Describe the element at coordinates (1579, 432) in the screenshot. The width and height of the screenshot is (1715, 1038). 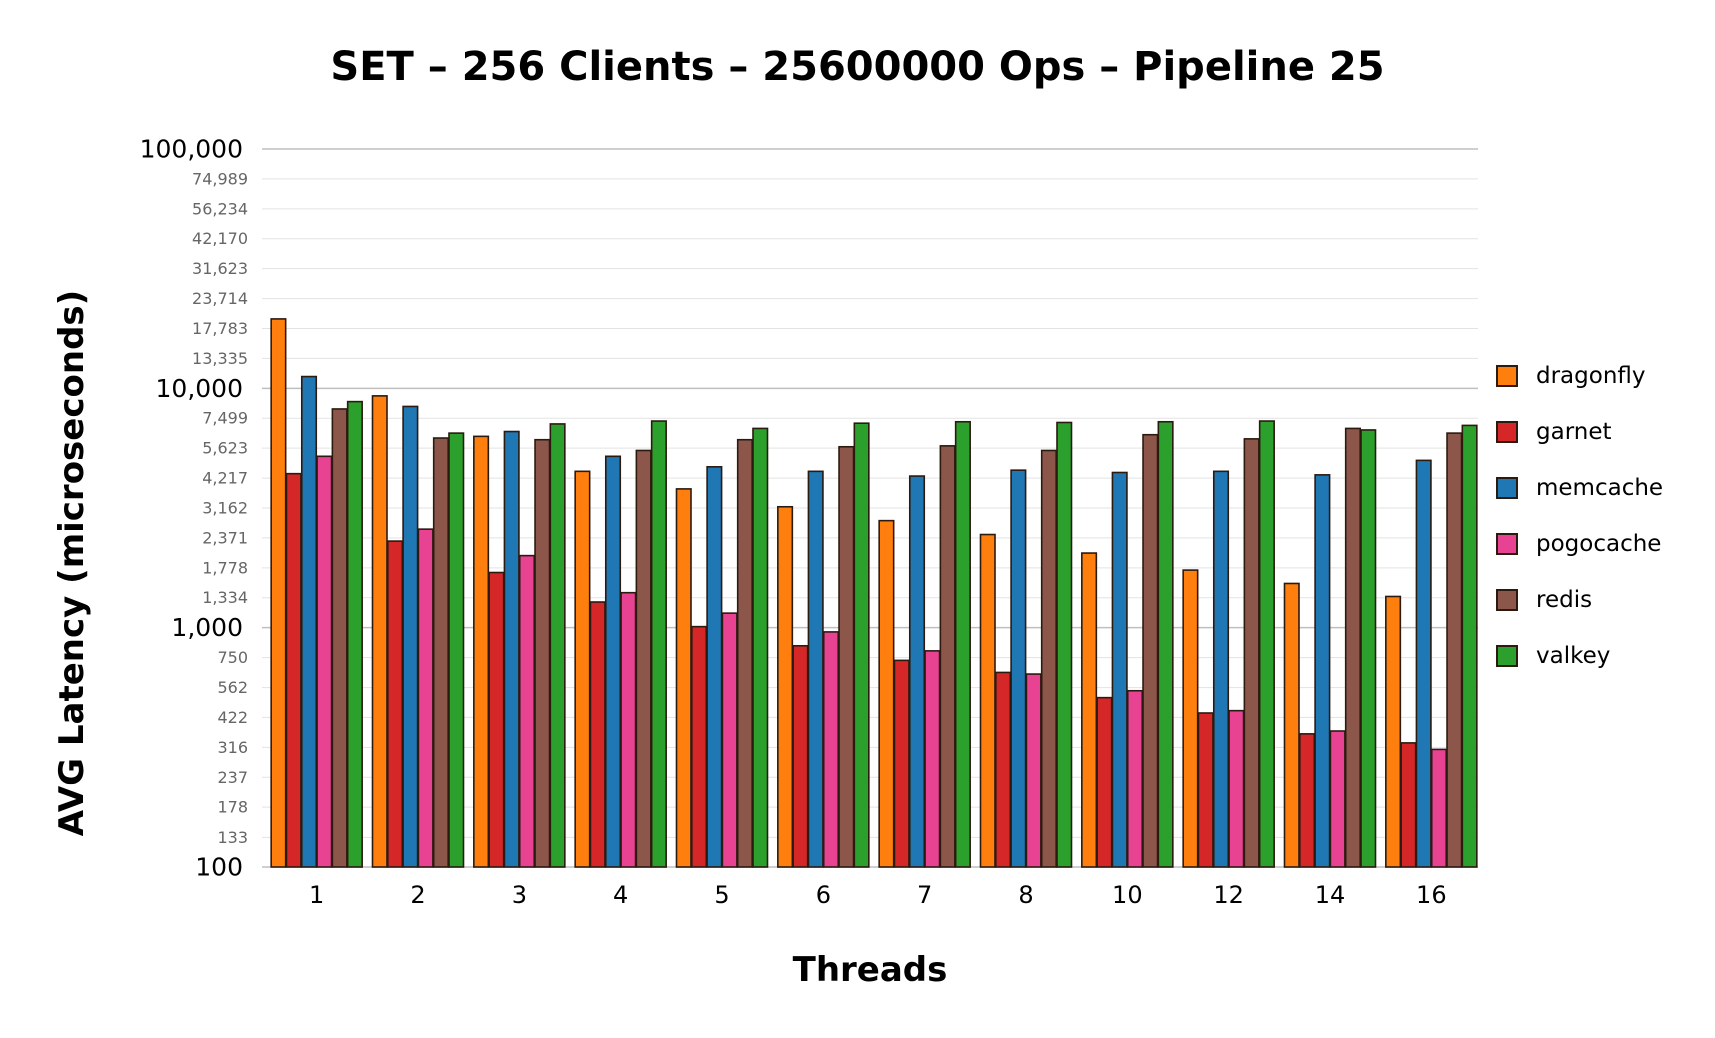
I see `legend-item: garnet` at that location.